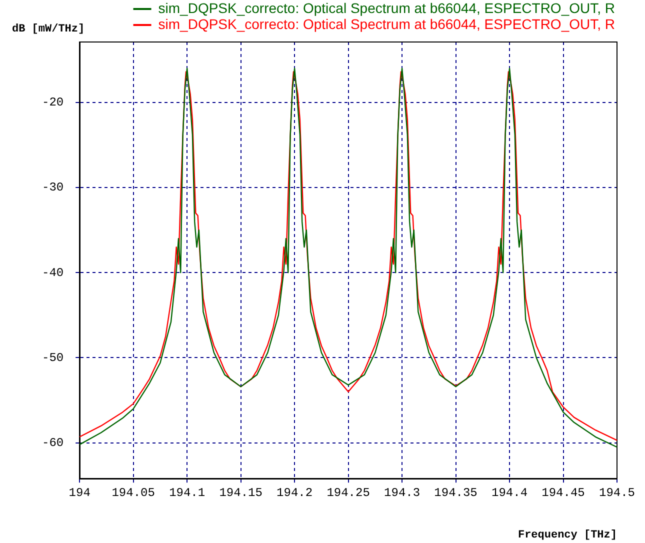 The width and height of the screenshot is (645, 543). I want to click on x-axis-title: Frequency [THz], so click(567, 535).